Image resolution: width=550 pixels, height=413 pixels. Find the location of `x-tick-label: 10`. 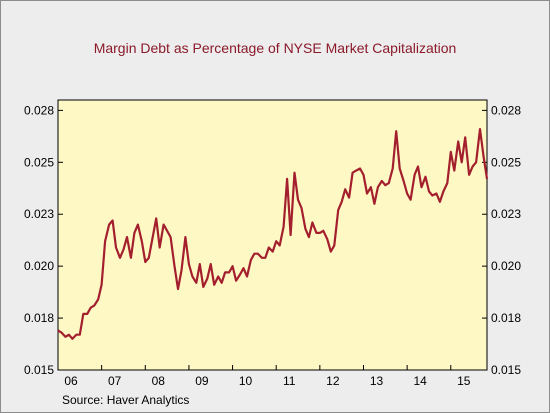

x-tick-label: 10 is located at coordinates (246, 381).